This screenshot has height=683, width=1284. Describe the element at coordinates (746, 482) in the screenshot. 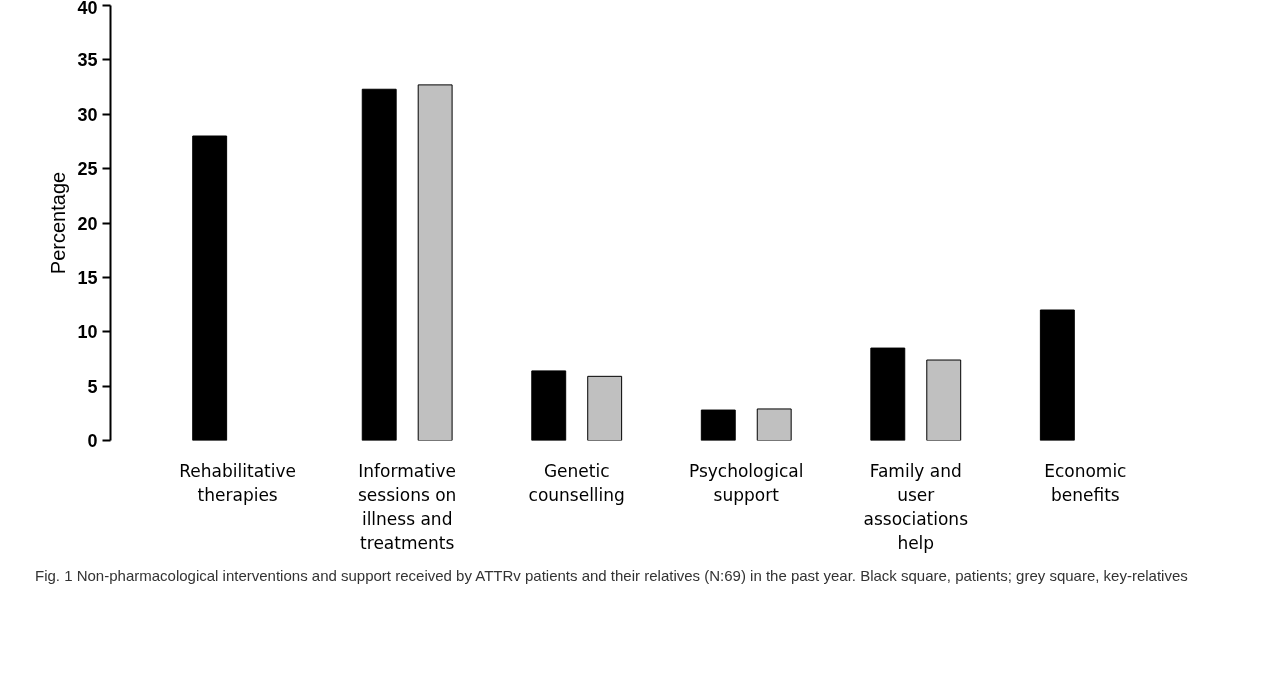

I see `x-tick-label: Psychological support` at that location.